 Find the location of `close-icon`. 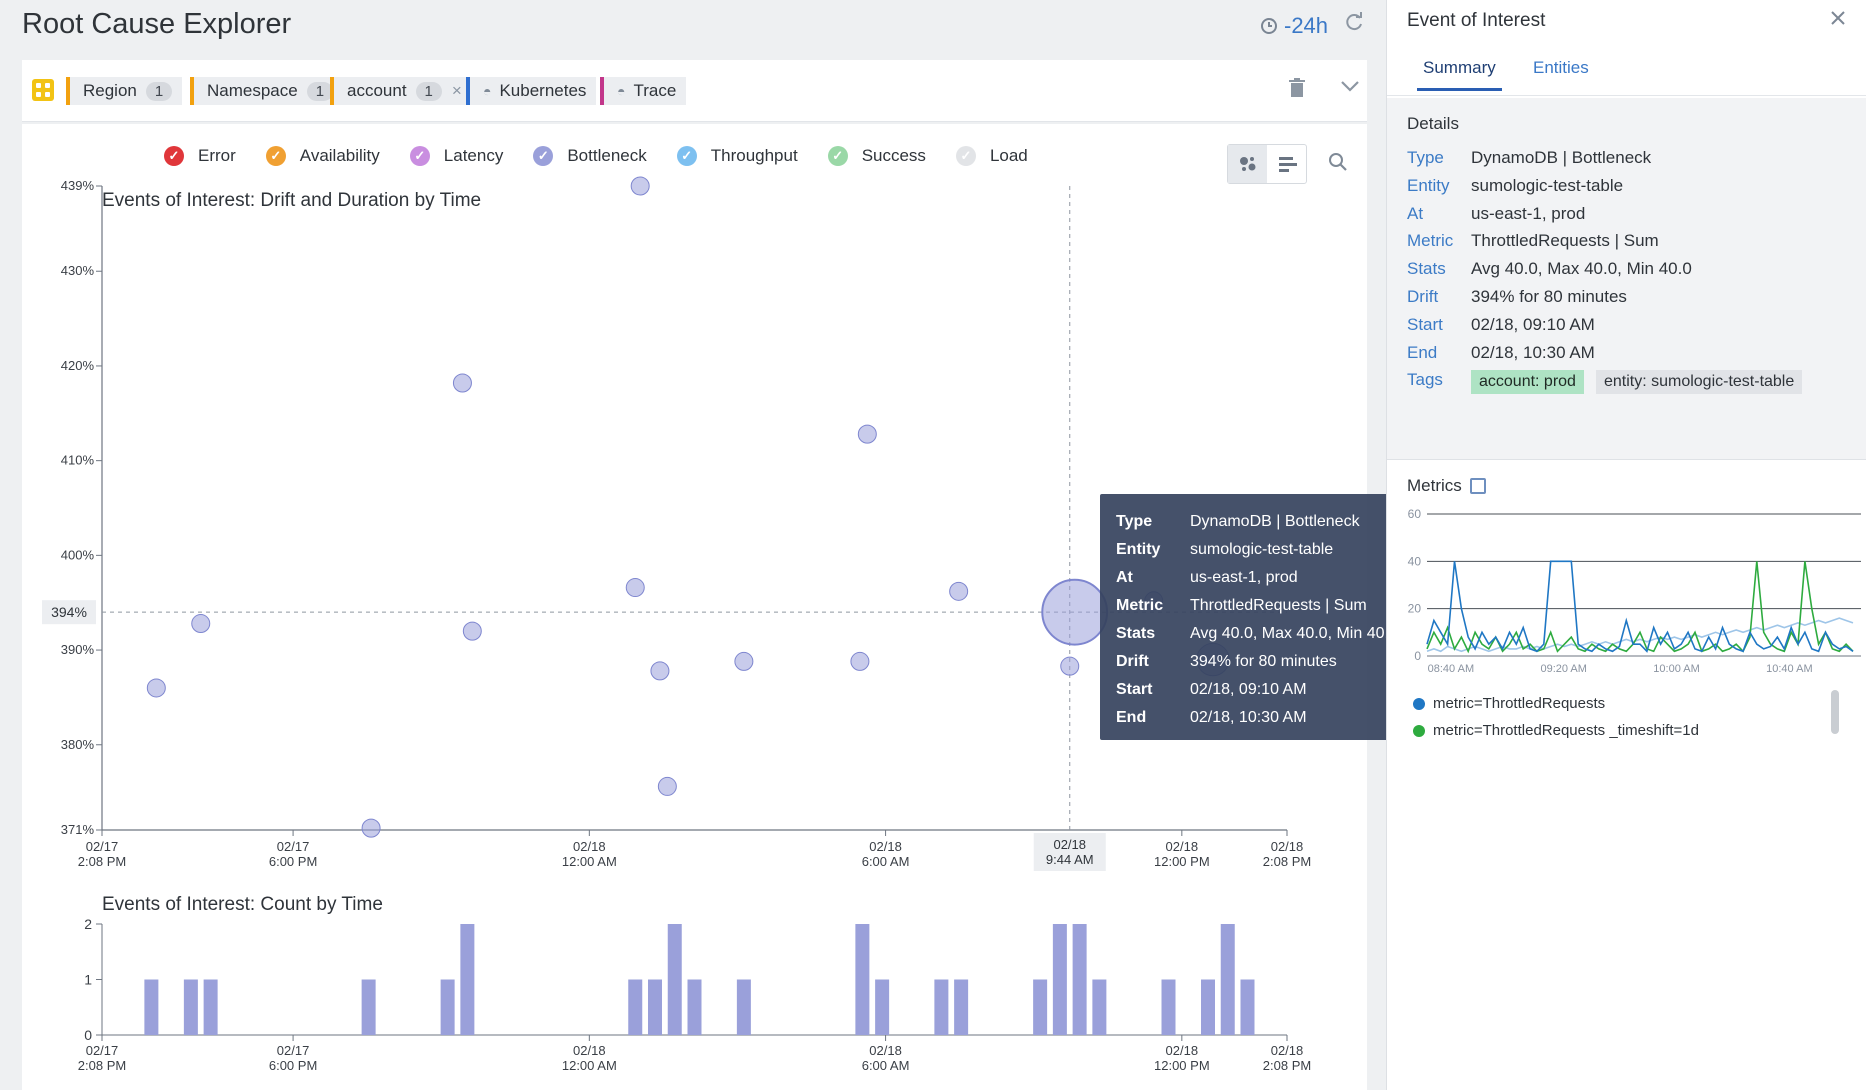

close-icon is located at coordinates (1838, 20).